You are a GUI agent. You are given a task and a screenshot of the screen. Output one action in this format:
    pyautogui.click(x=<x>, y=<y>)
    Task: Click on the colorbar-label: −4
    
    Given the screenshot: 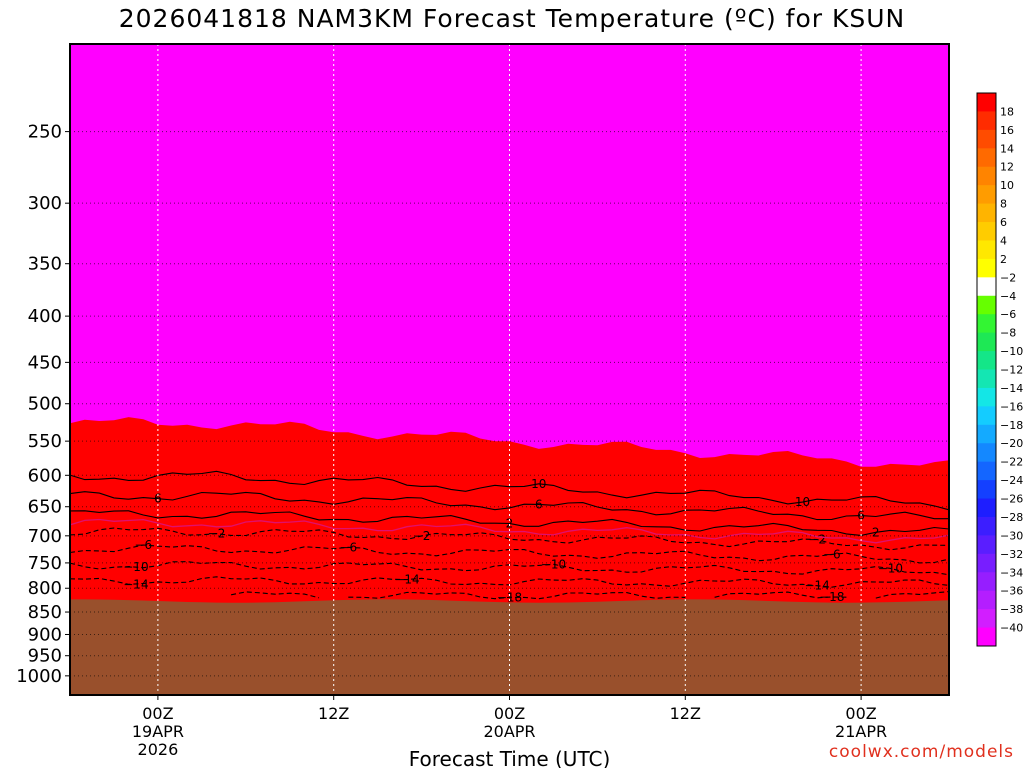 What is the action you would take?
    pyautogui.click(x=1008, y=296)
    